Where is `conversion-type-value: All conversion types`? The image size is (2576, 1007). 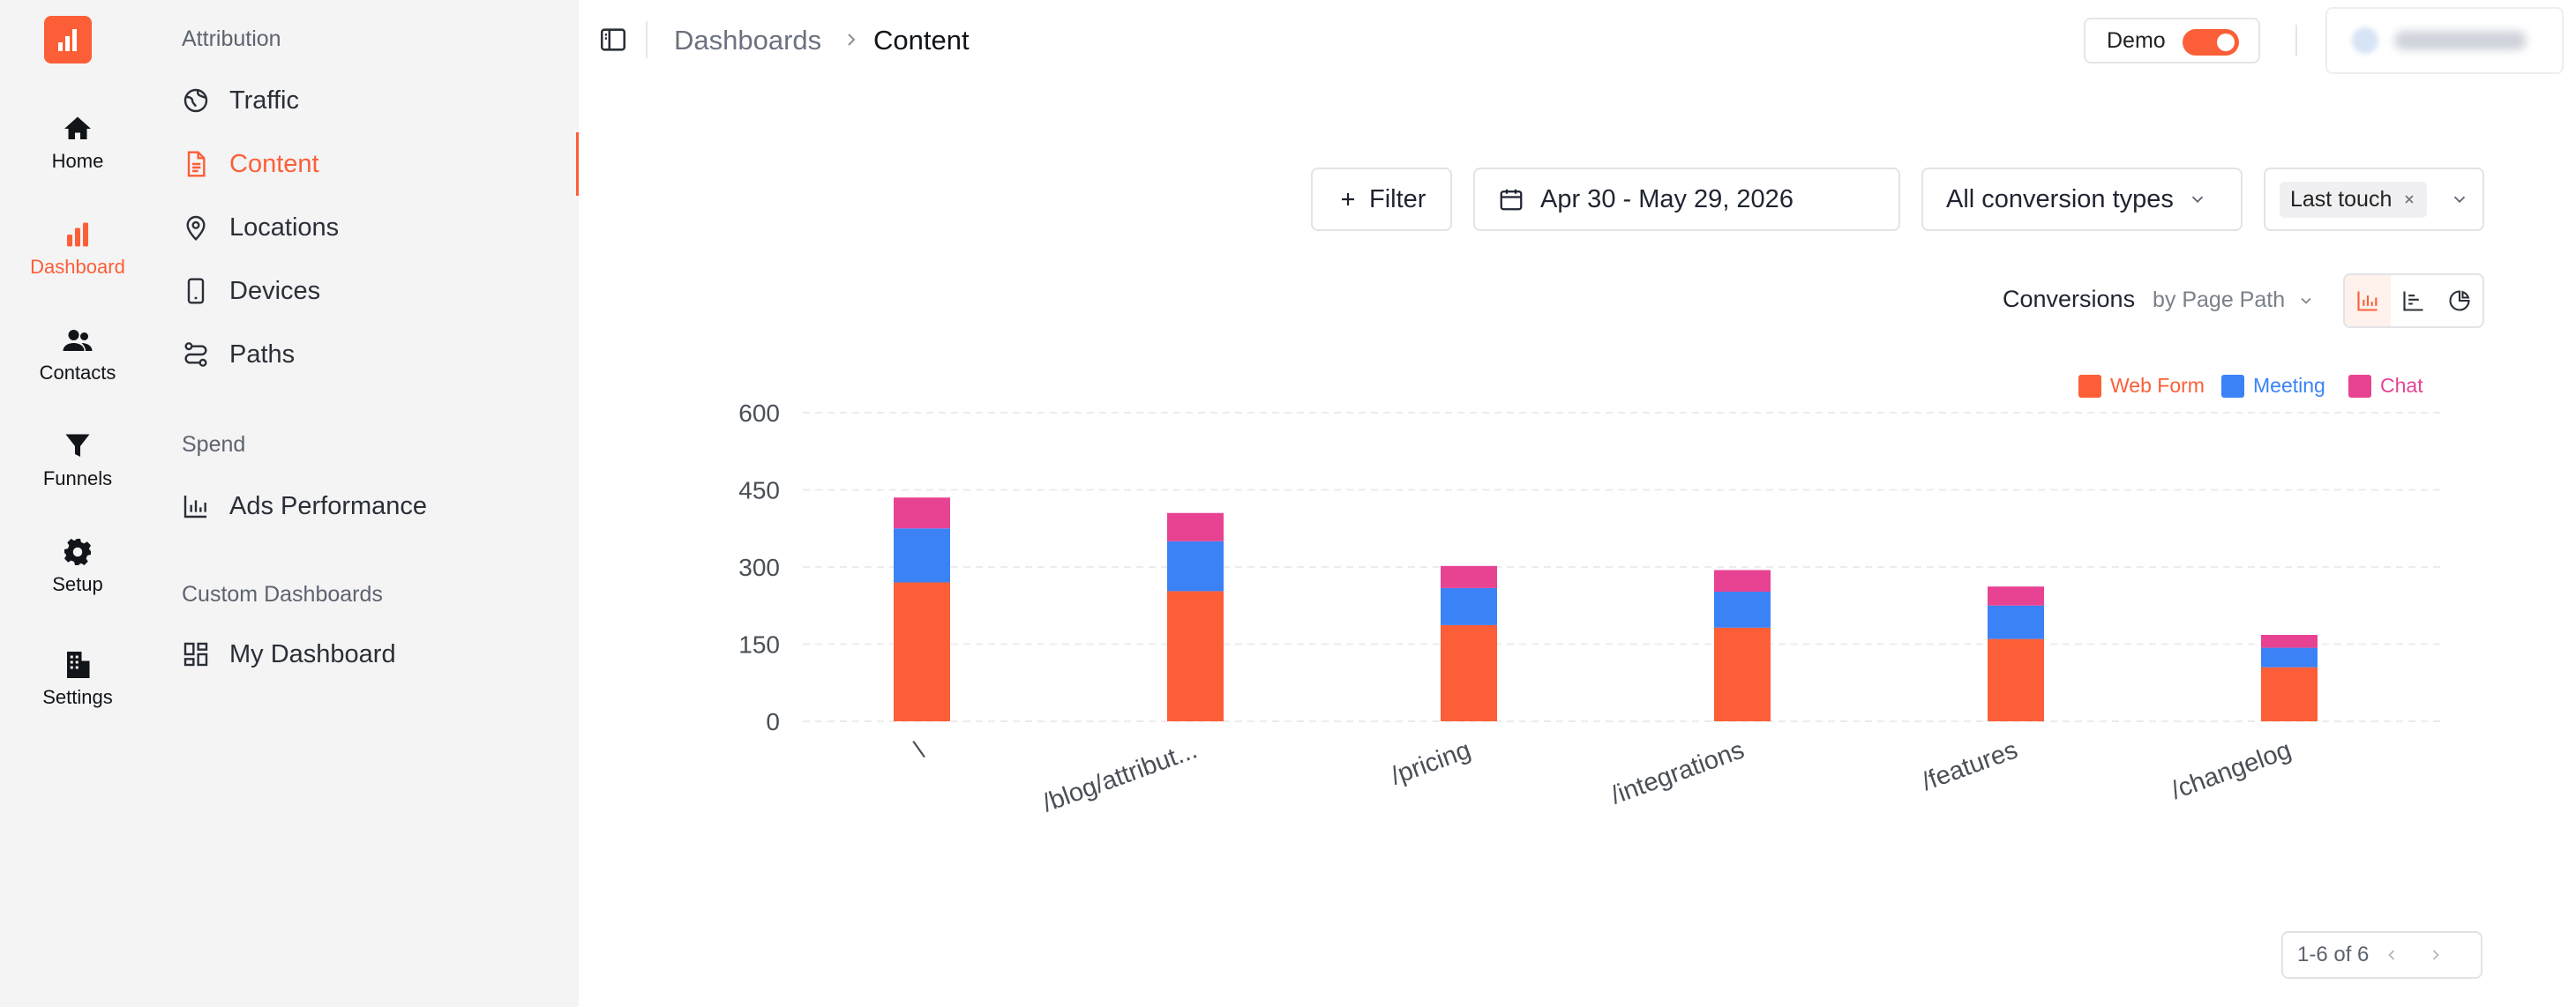
conversion-type-value: All conversion types is located at coordinates (2060, 198).